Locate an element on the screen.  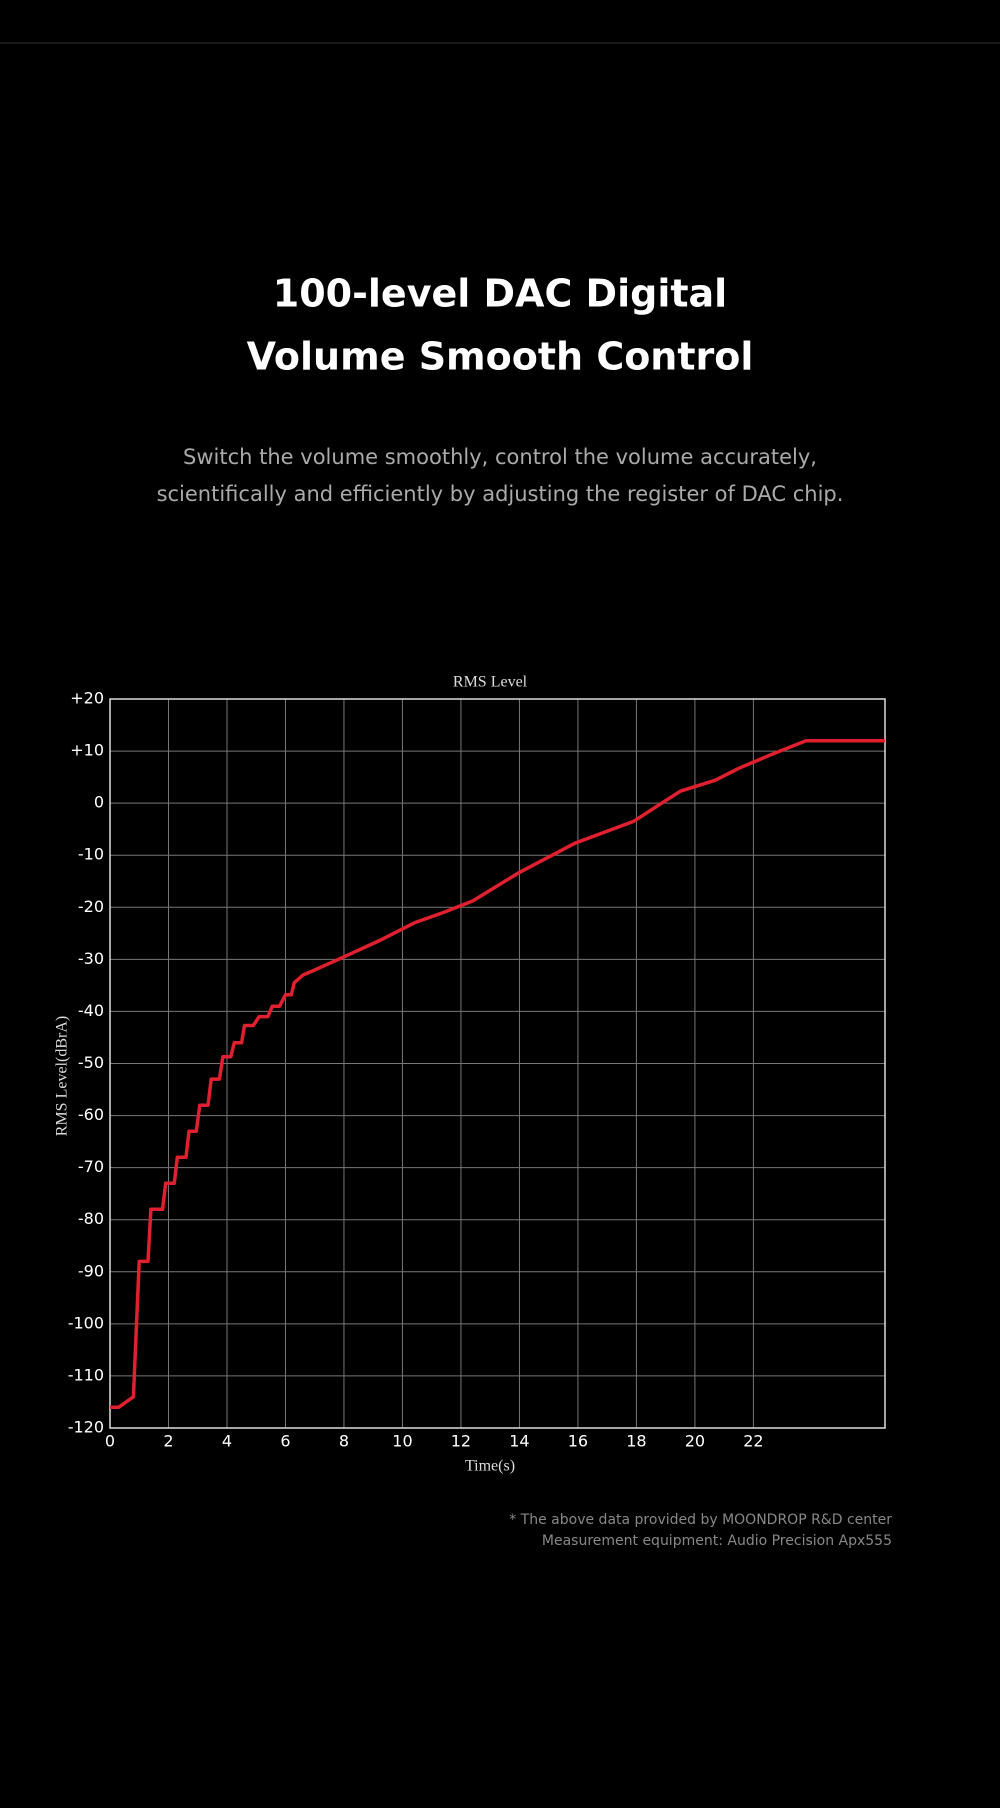
chart-title: RMS Level is located at coordinates (490, 682).